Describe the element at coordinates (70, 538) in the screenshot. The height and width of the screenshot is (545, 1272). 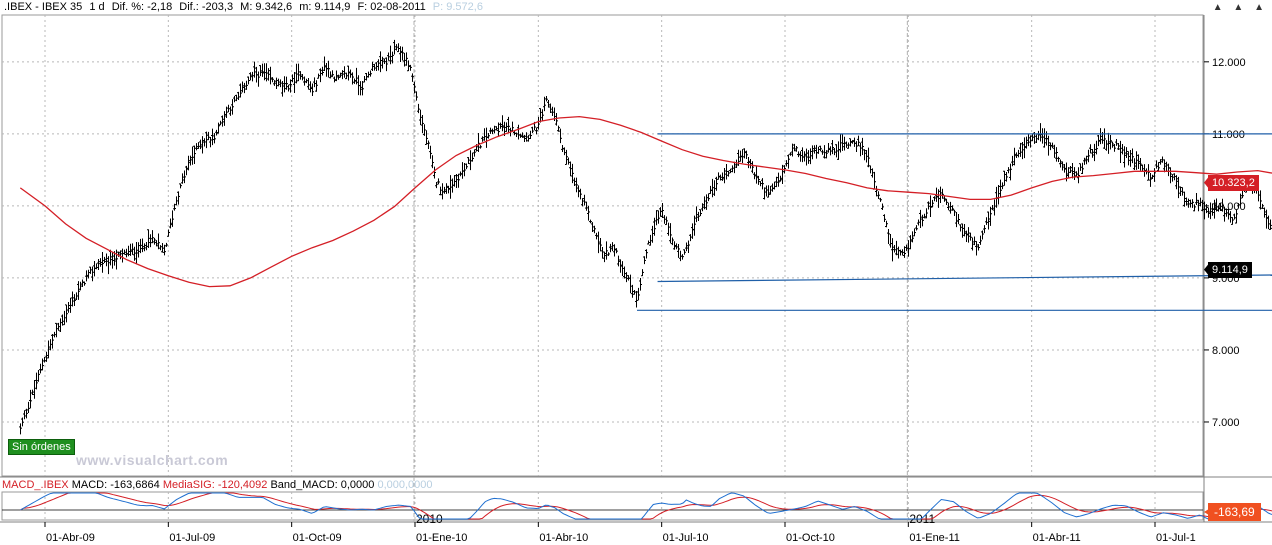
I see `x-tick-label: 01-Abr-09` at that location.